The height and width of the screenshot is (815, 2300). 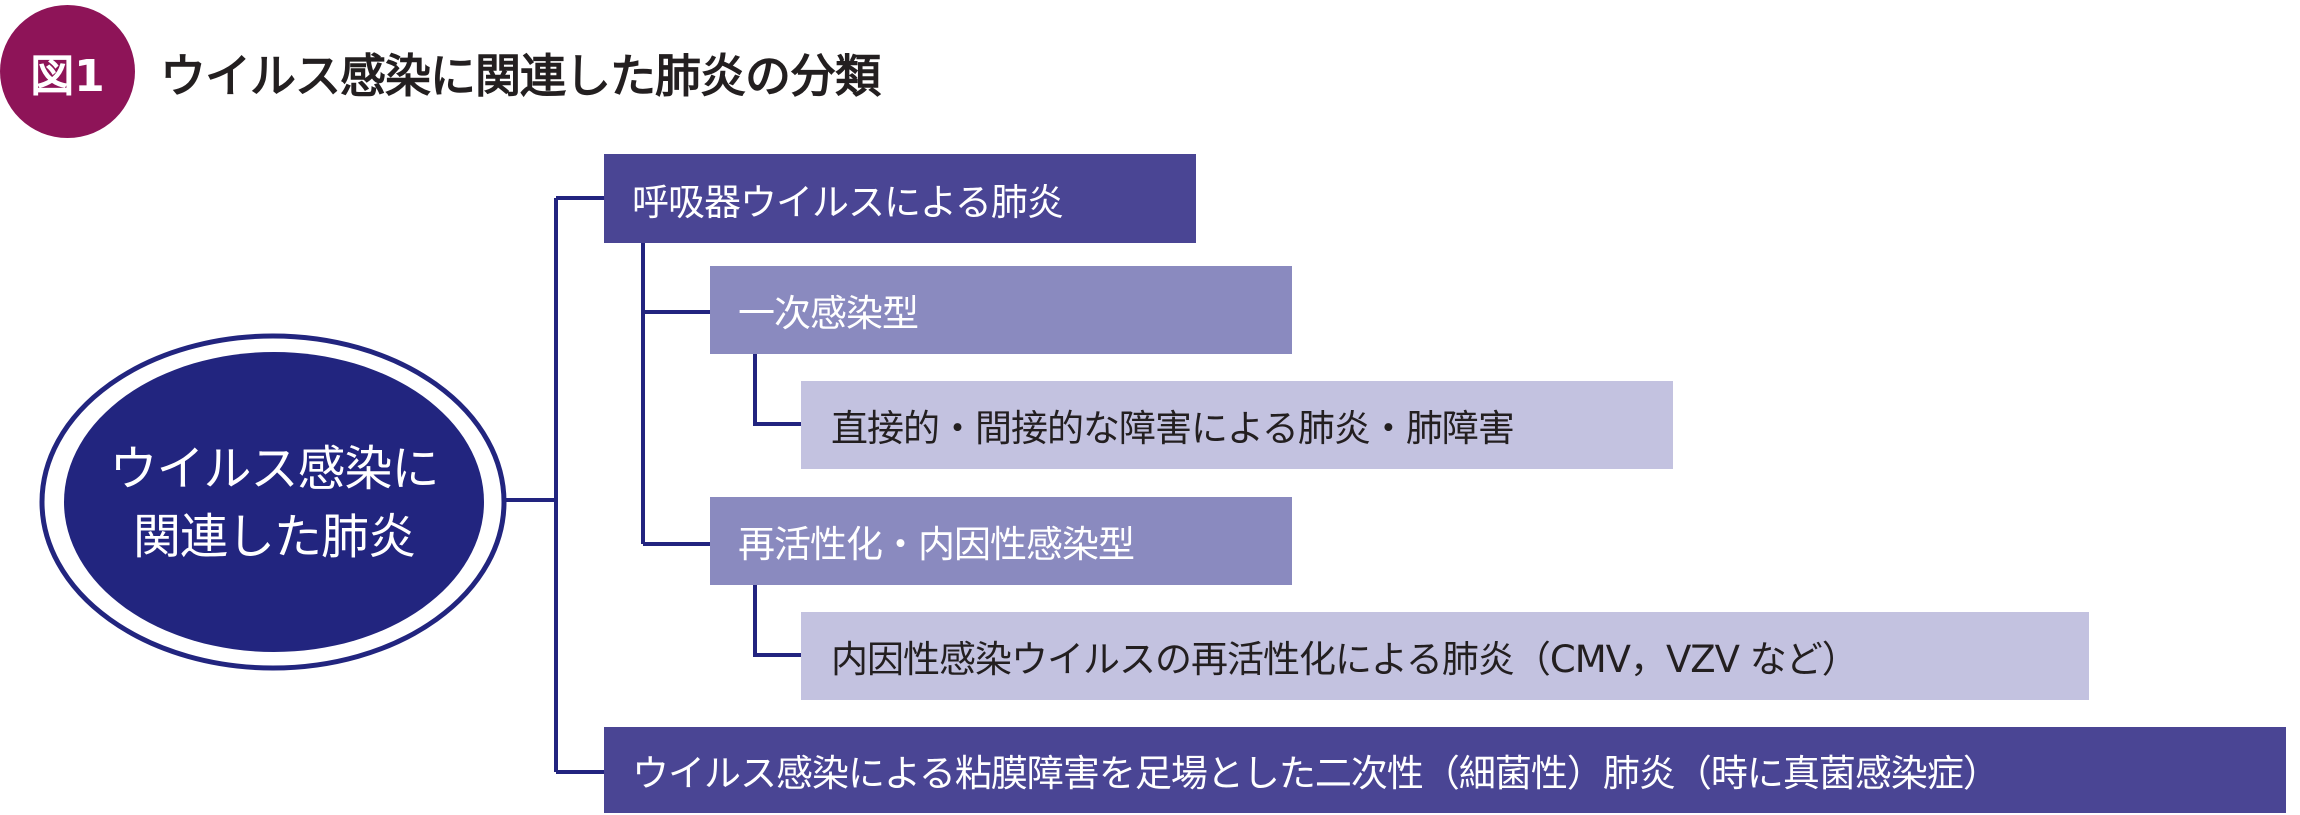 I want to click on node-secondary-pneumonia: ウイルス感染による粘膜障害を足場とした二次性（細菌性）肺炎（時に真菌感染症）, so click(x=1445, y=770).